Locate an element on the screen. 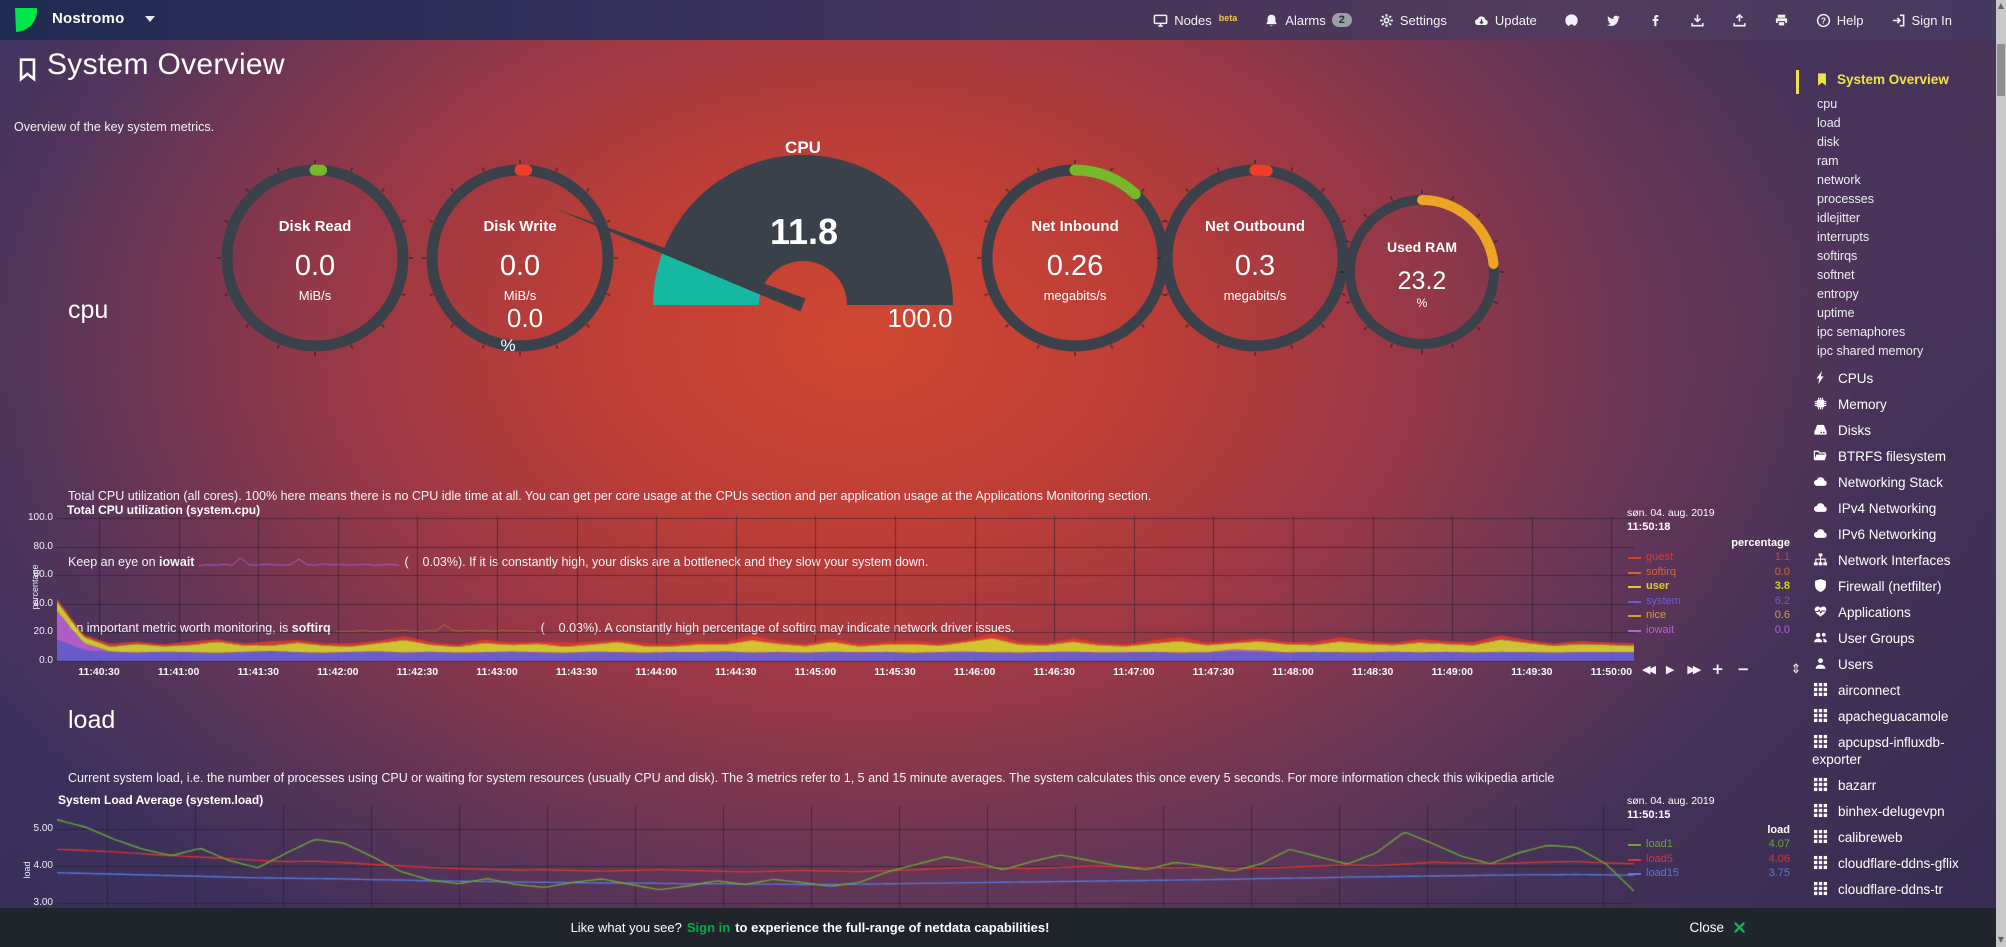 This screenshot has height=947, width=2006. nav-alarms-button: Alarms 2 is located at coordinates (1308, 20).